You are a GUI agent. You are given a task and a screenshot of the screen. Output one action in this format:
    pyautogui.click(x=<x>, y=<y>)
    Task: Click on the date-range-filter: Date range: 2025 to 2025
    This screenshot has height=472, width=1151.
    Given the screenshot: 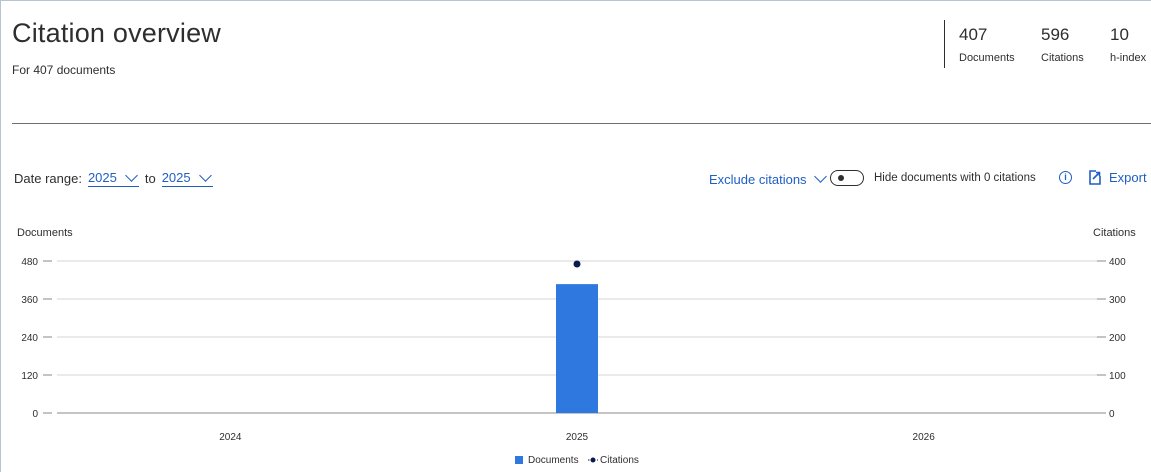 What is the action you would take?
    pyautogui.click(x=113, y=177)
    